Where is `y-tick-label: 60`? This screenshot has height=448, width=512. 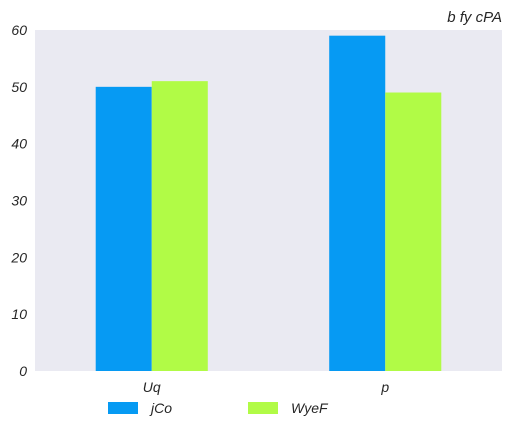
y-tick-label: 60 is located at coordinates (19, 30).